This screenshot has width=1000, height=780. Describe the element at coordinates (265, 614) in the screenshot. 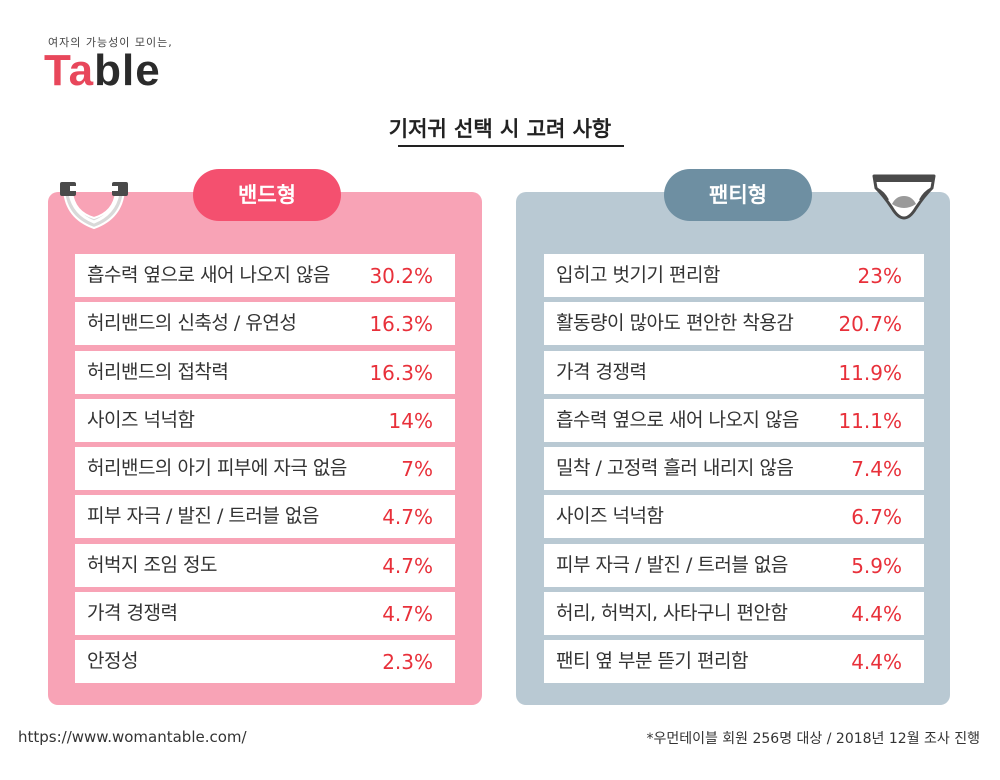

I see `band-row: 가격 경쟁력 4.7%` at that location.